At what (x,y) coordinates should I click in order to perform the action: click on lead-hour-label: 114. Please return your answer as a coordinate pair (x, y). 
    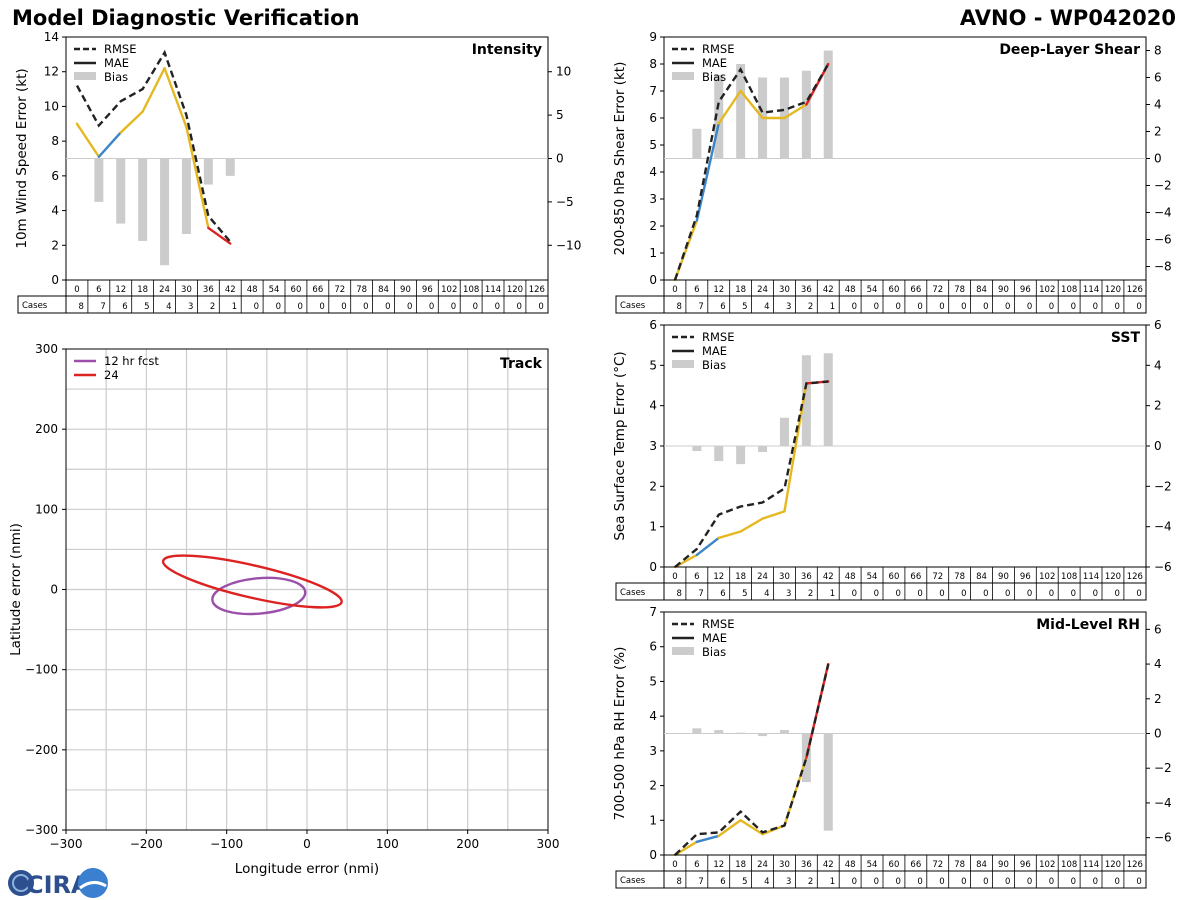
    Looking at the image, I should click on (1091, 865).